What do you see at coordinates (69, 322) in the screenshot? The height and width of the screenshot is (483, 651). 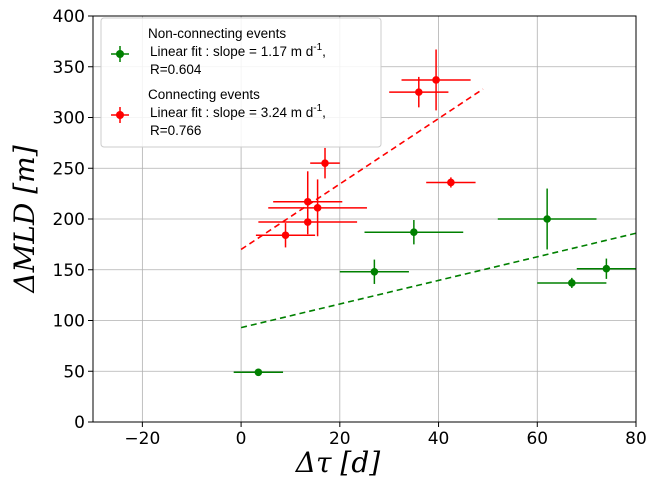 I see `y-tick-label: 100` at bounding box center [69, 322].